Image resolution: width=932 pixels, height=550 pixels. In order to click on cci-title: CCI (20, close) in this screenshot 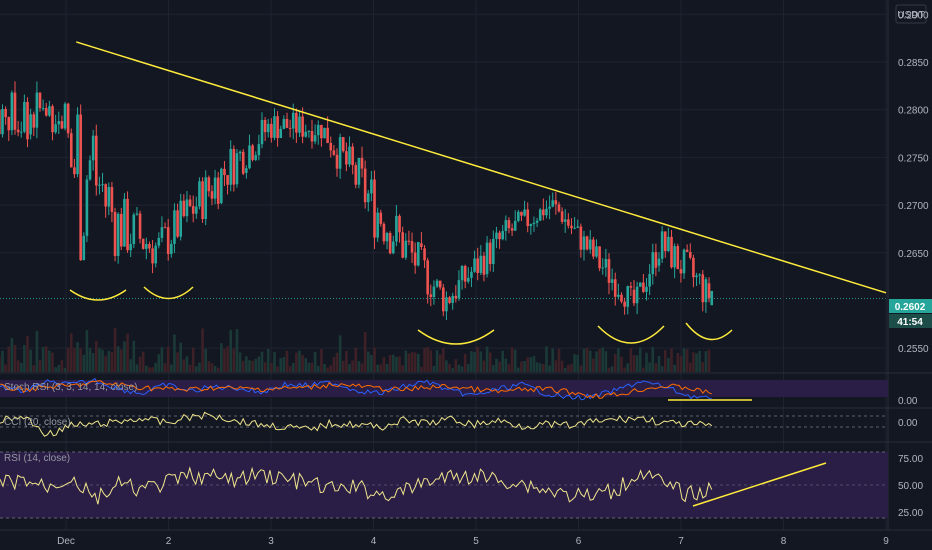, I will do `click(37, 422)`.